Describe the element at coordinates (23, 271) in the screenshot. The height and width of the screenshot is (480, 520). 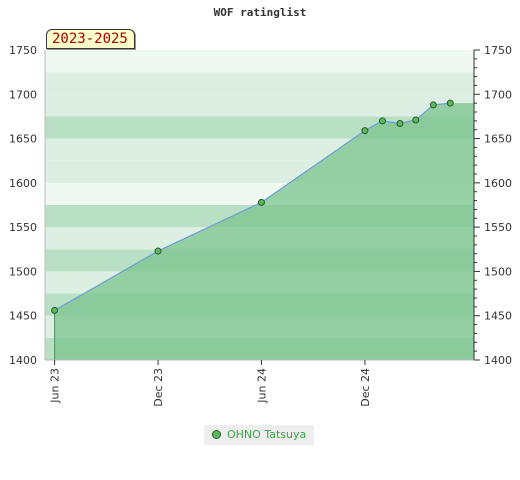
I see `y-tick-label-left: 1500` at that location.